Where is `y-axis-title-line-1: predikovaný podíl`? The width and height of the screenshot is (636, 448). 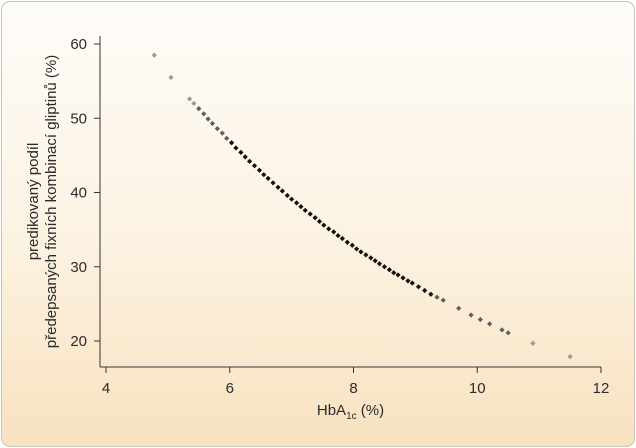 y-axis-title-line-1: predikovaný podíl is located at coordinates (33, 202).